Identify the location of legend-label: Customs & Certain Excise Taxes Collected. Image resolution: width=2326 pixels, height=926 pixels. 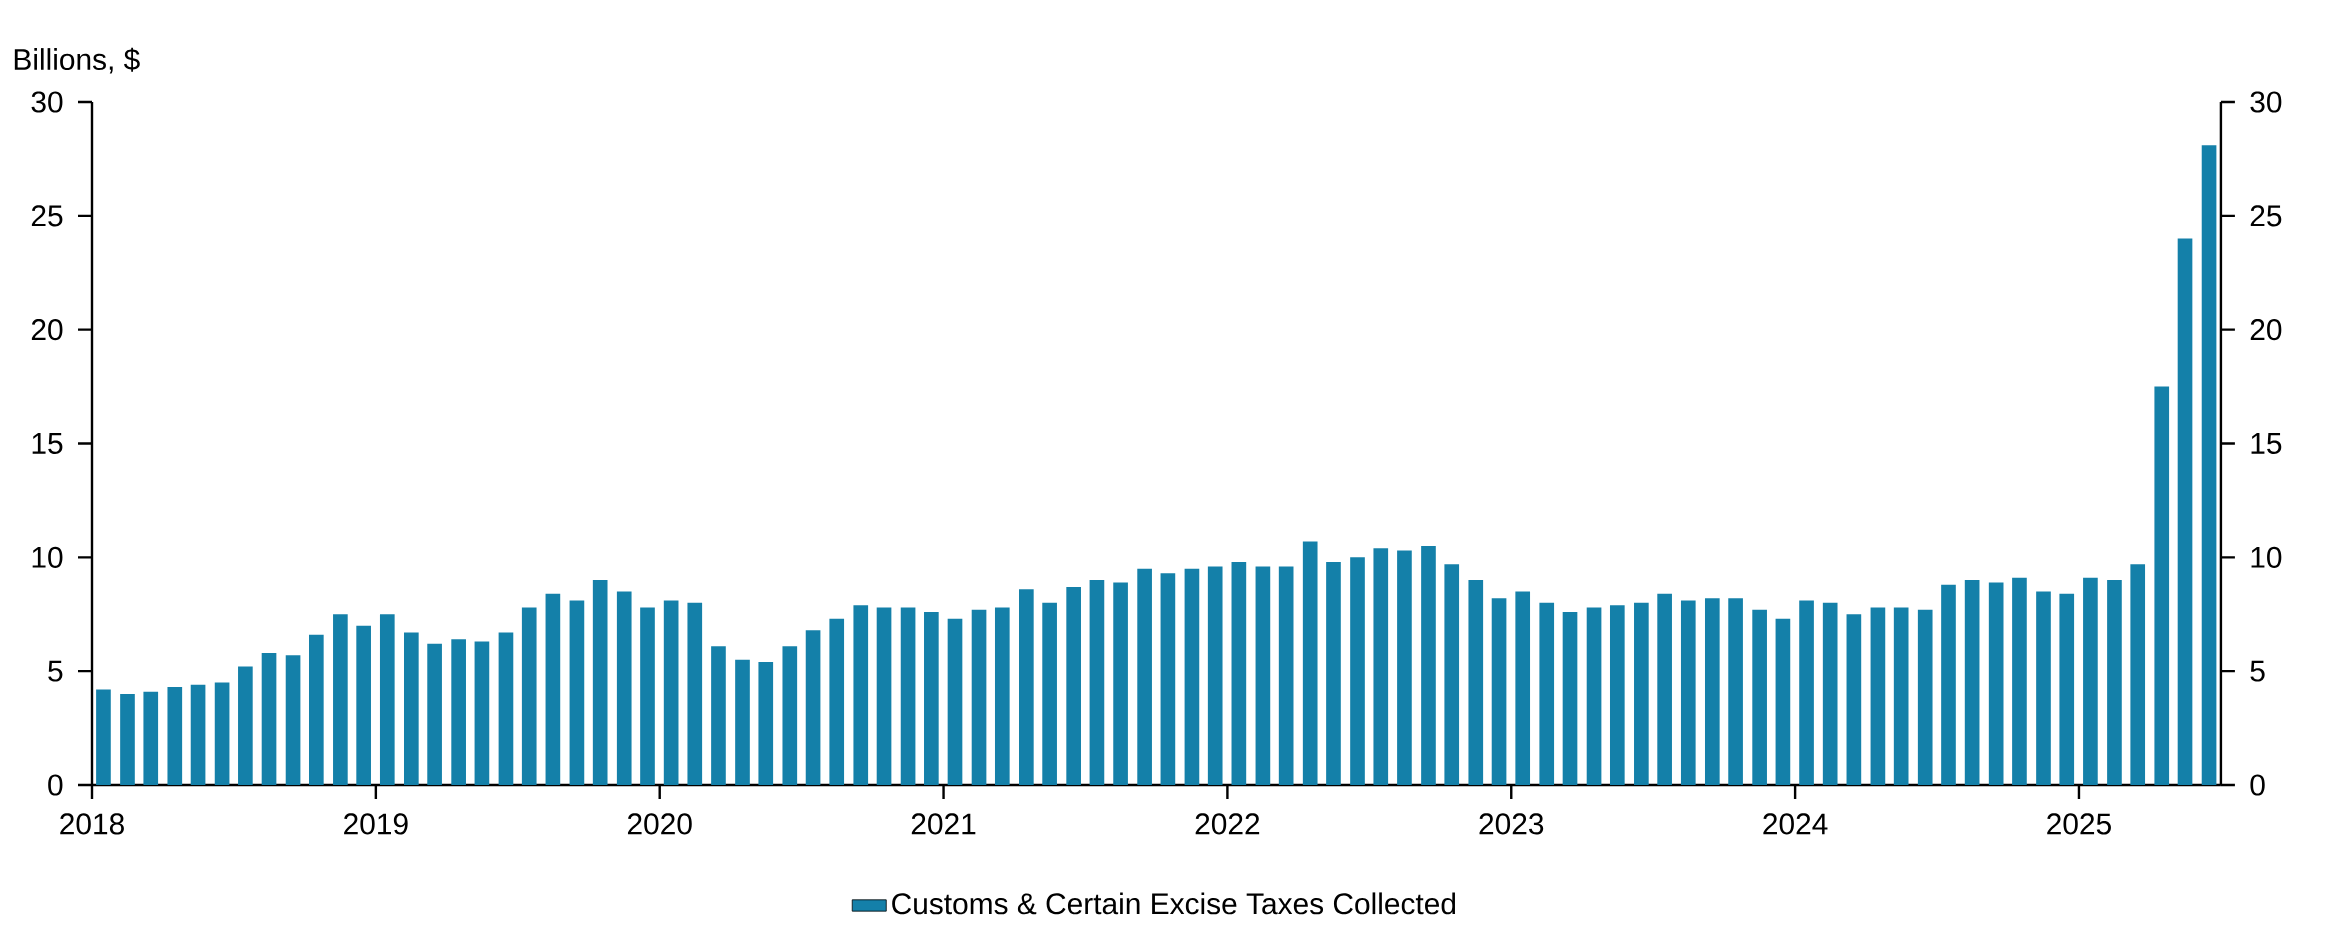
(1174, 903).